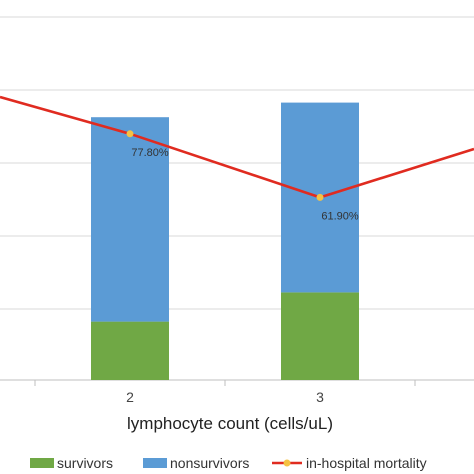  What do you see at coordinates (230, 423) in the screenshot?
I see `x-axis-label: lymphocyte count (cells/uL)` at bounding box center [230, 423].